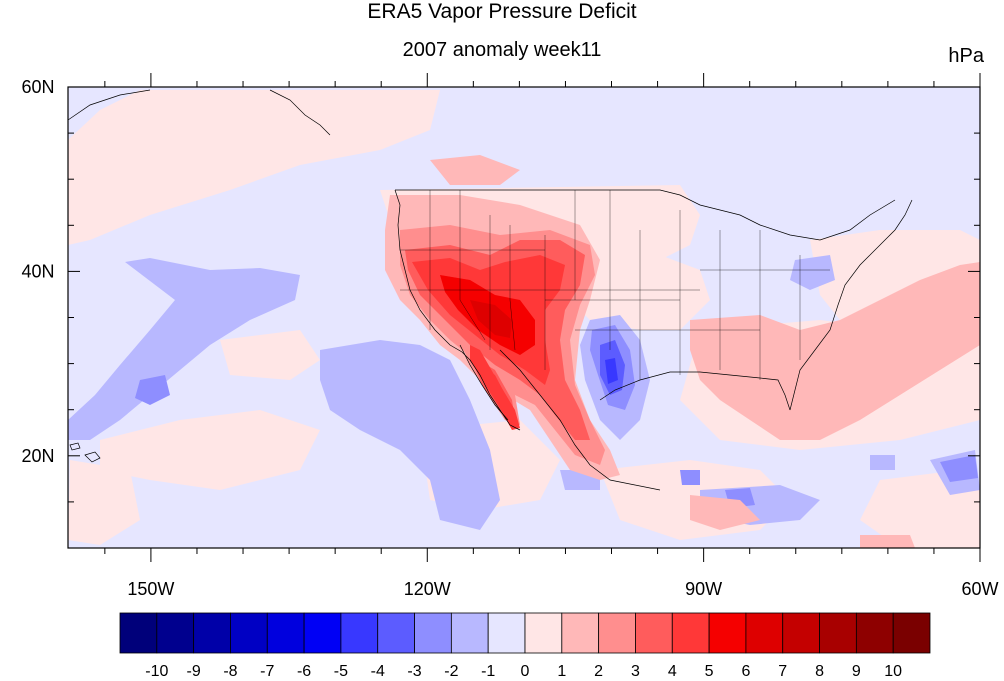 This screenshot has width=1004, height=681. I want to click on colorbar-label: 5, so click(709, 671).